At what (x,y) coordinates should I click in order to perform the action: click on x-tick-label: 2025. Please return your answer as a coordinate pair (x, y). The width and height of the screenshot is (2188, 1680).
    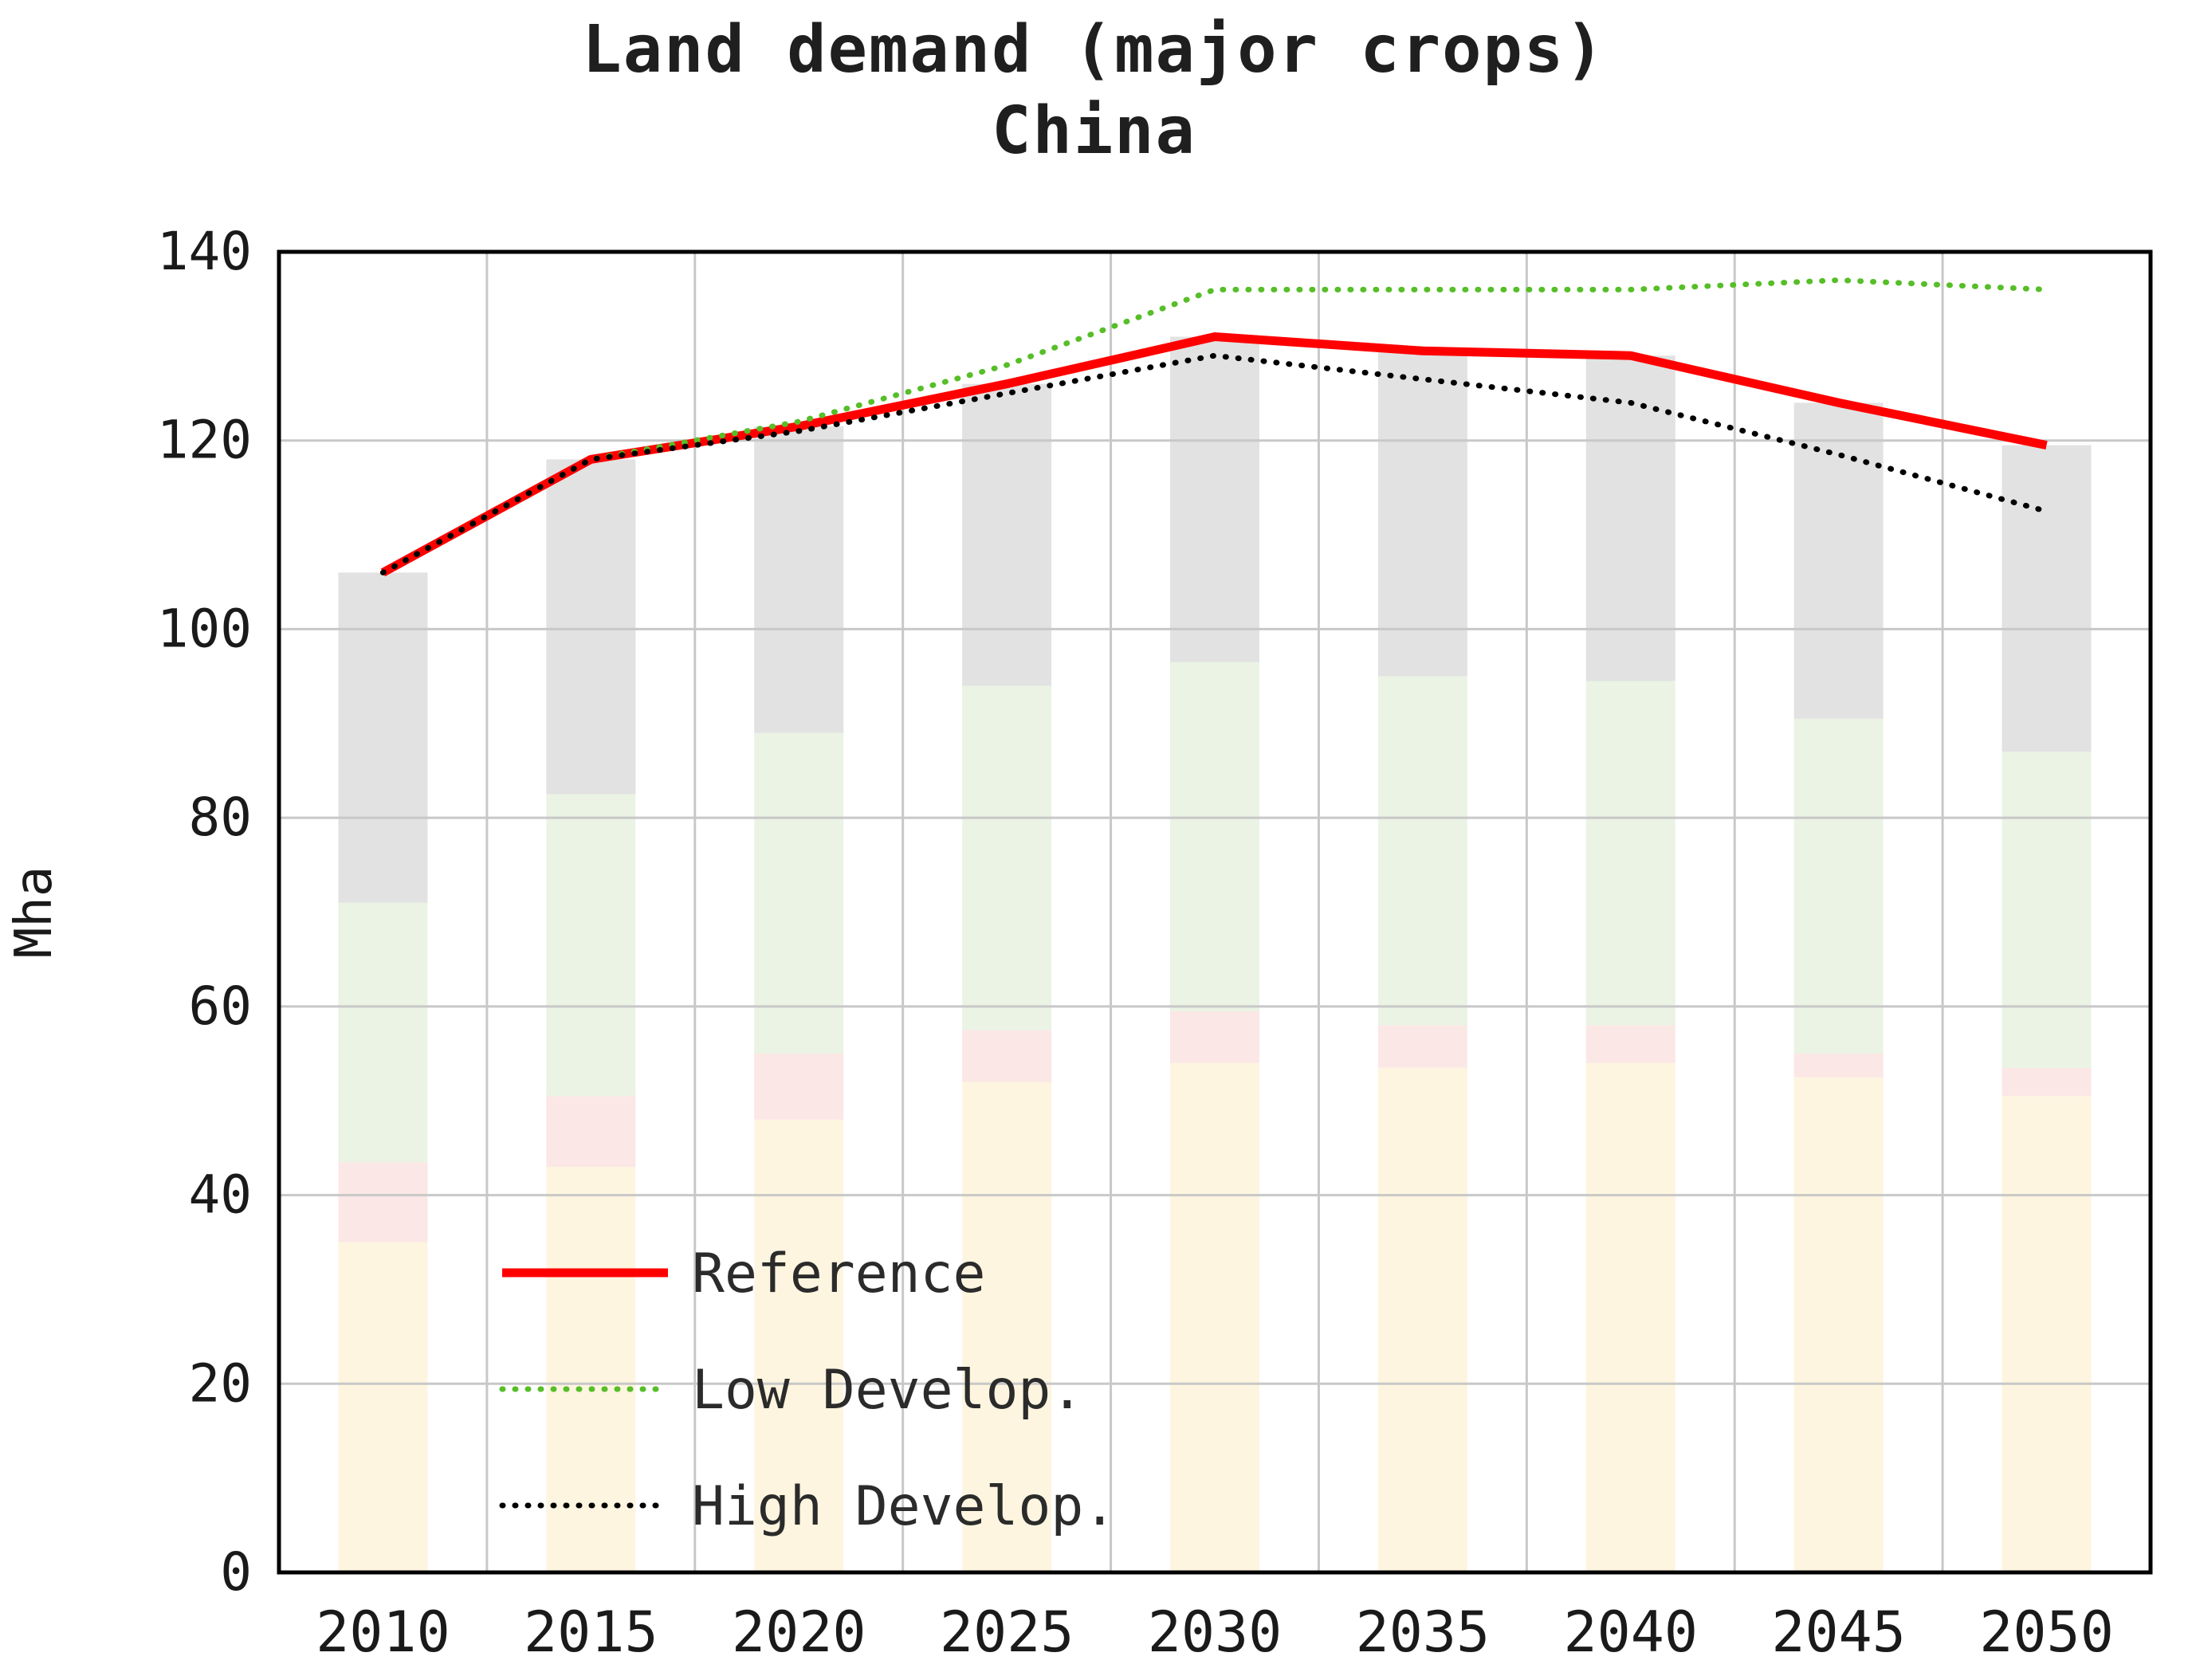
    Looking at the image, I should click on (1007, 1633).